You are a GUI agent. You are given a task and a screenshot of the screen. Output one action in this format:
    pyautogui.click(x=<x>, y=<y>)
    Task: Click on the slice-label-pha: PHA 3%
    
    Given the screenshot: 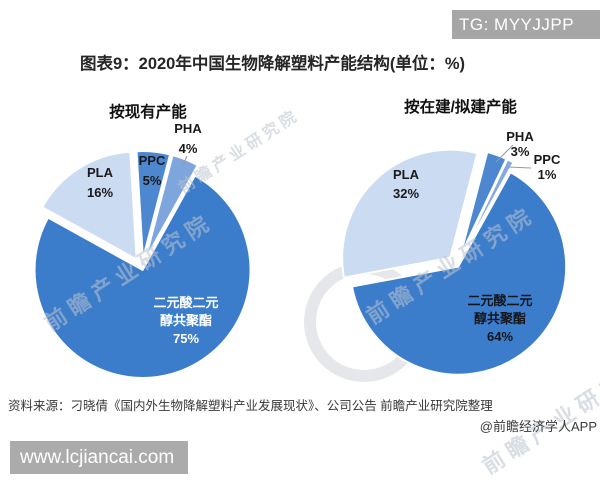 What is the action you would take?
    pyautogui.click(x=520, y=144)
    